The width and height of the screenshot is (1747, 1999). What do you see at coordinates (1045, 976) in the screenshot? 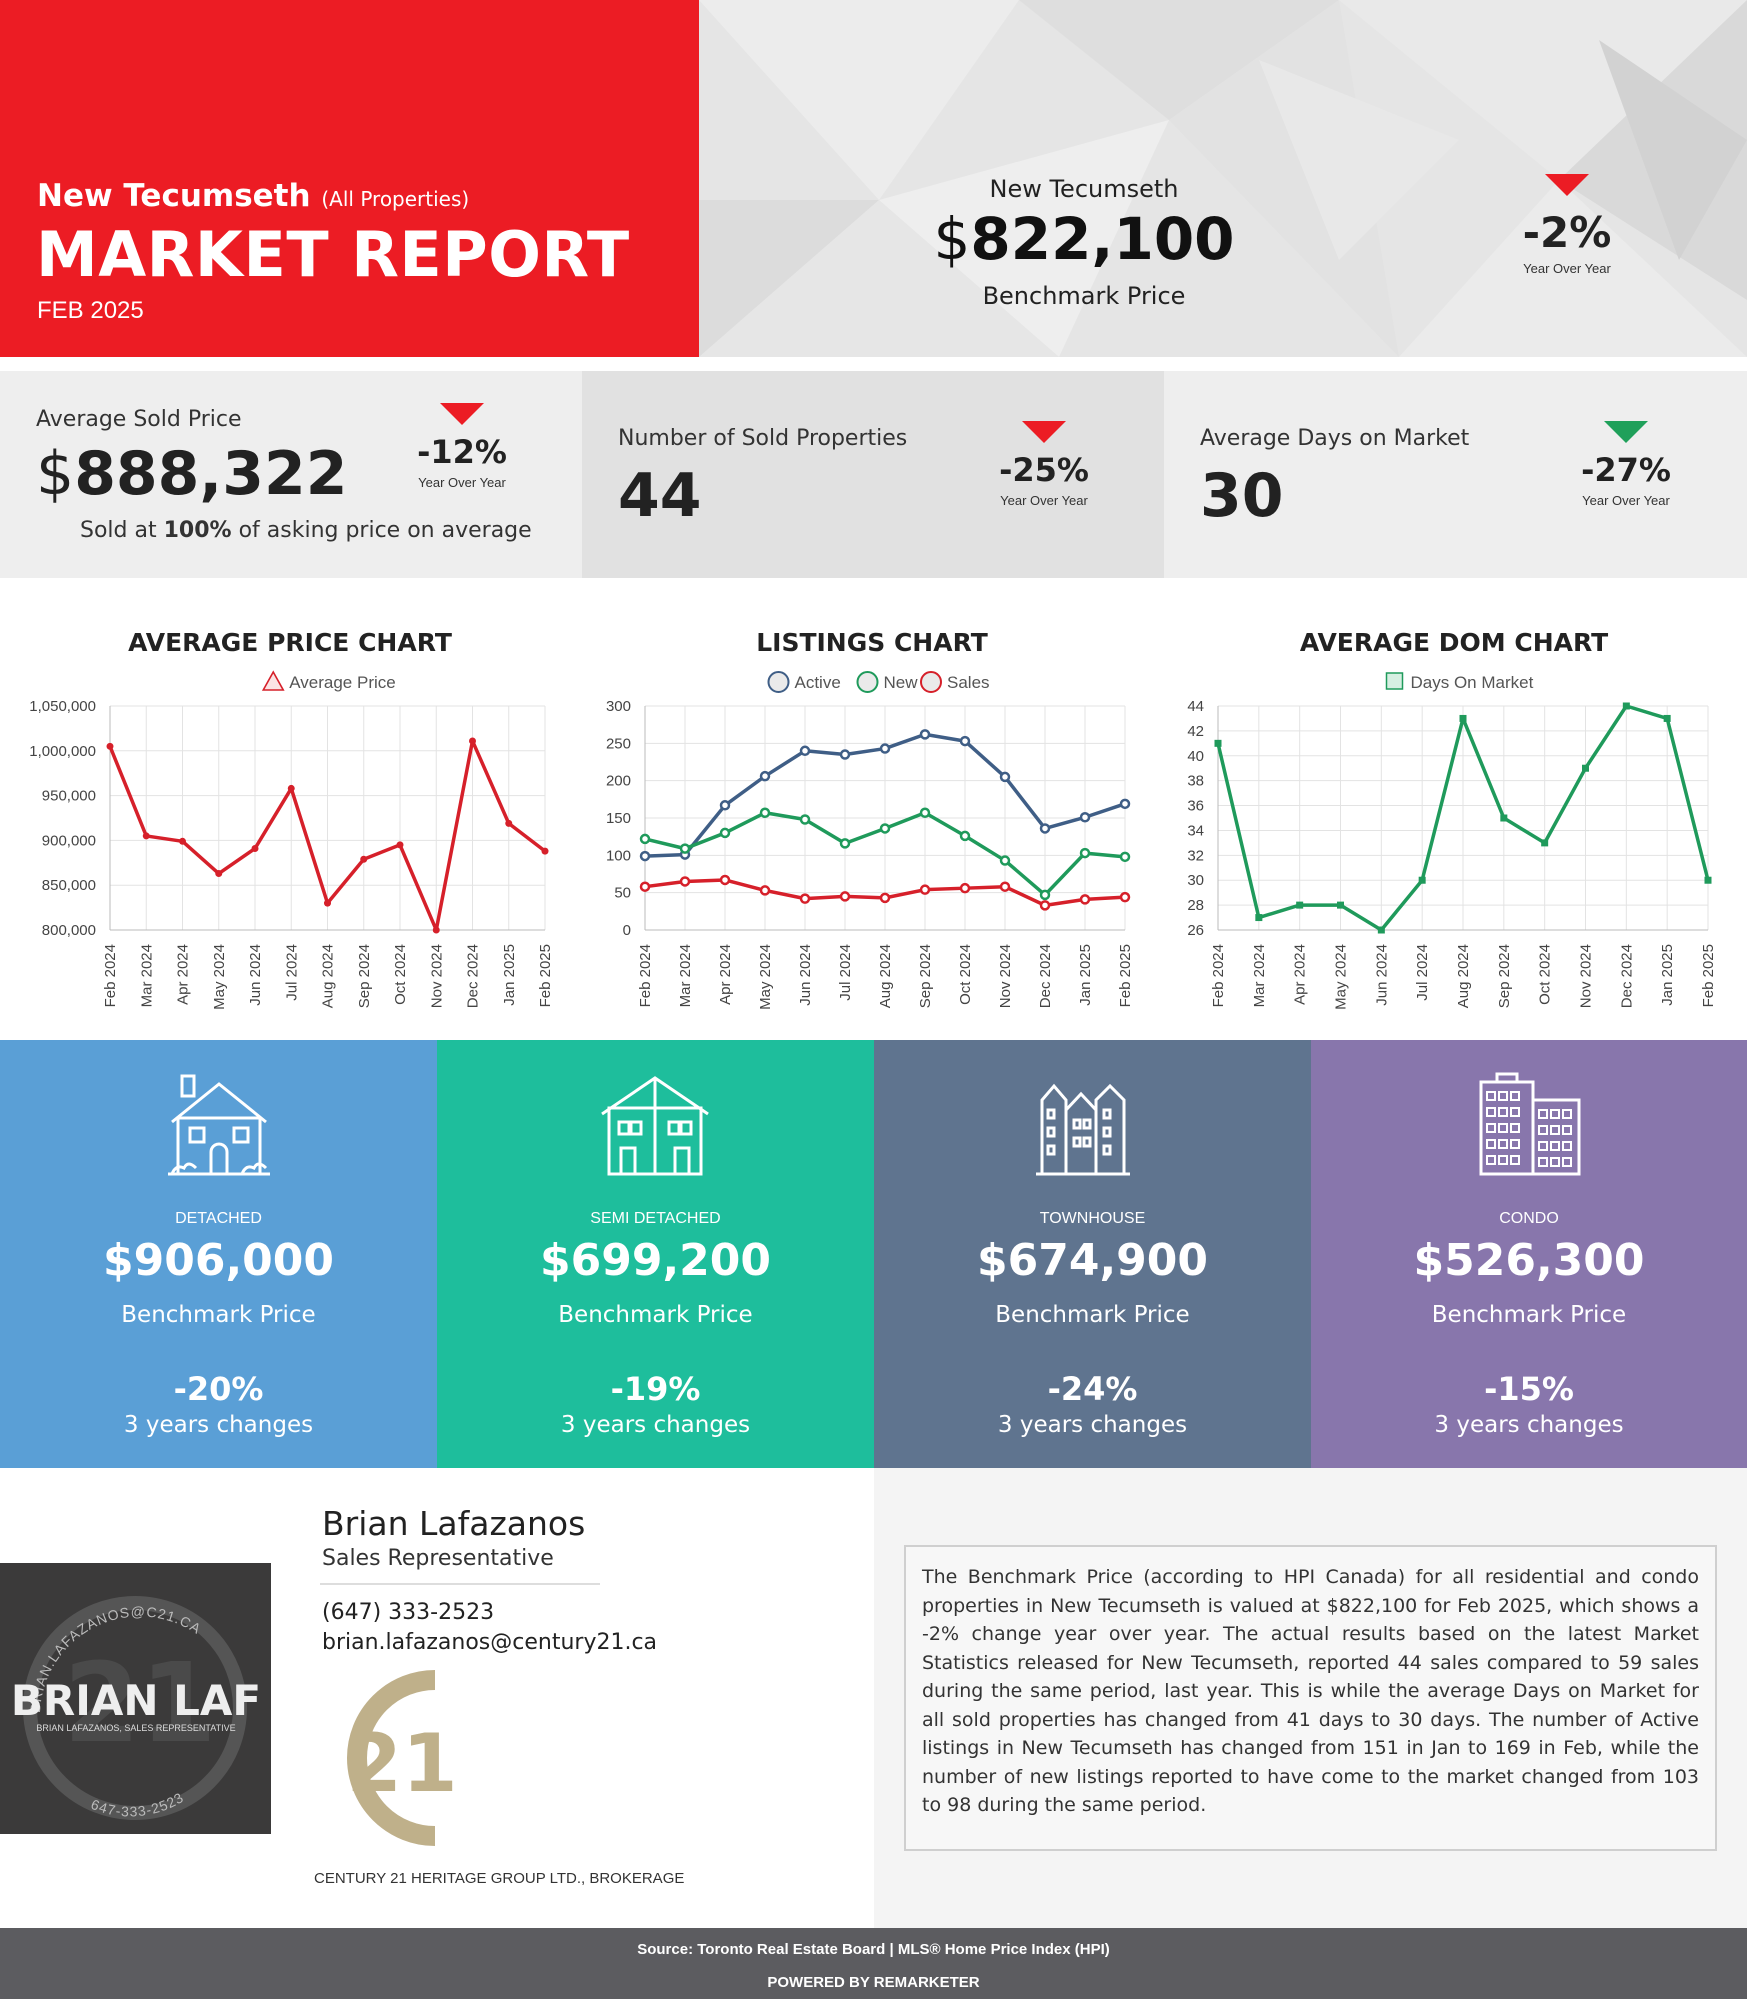
I see `x-tick-label: Dec 2024` at bounding box center [1045, 976].